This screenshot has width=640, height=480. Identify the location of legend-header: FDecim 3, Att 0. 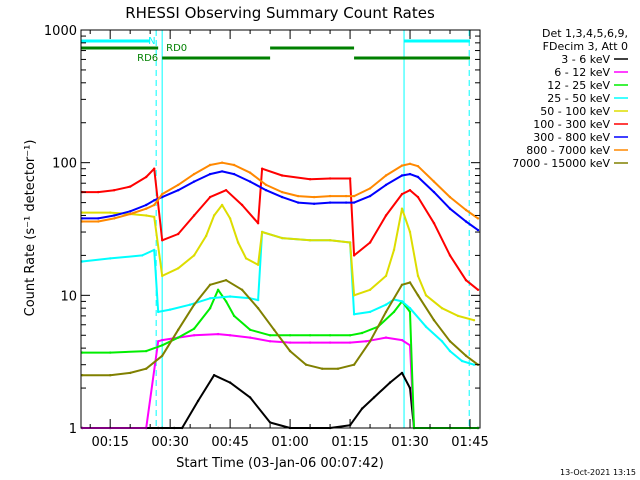
(585, 46).